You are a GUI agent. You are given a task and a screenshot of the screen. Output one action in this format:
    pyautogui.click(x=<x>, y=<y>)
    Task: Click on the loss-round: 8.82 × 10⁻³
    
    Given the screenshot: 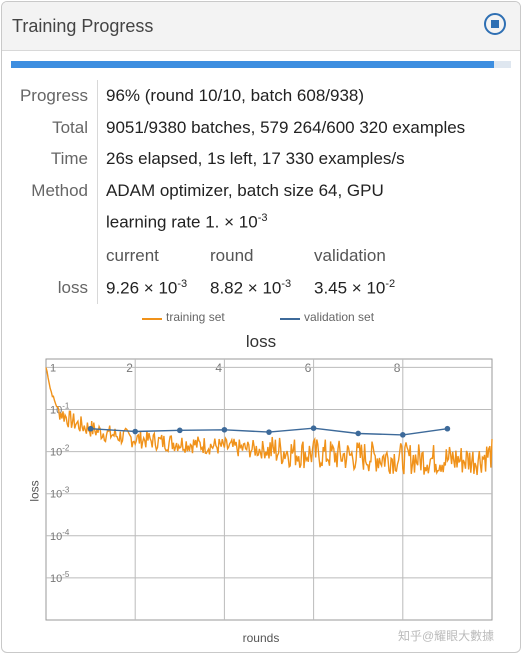 What is the action you would take?
    pyautogui.click(x=250, y=288)
    